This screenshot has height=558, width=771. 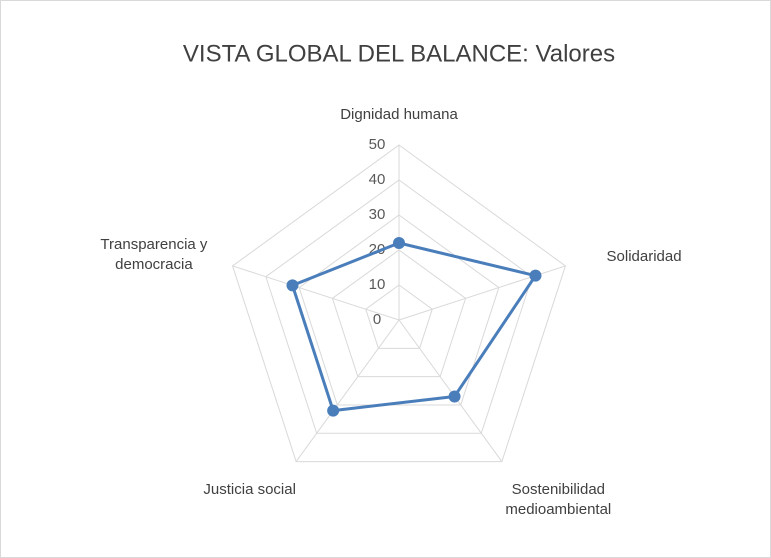 I want to click on tick-label: 0, so click(x=377, y=319).